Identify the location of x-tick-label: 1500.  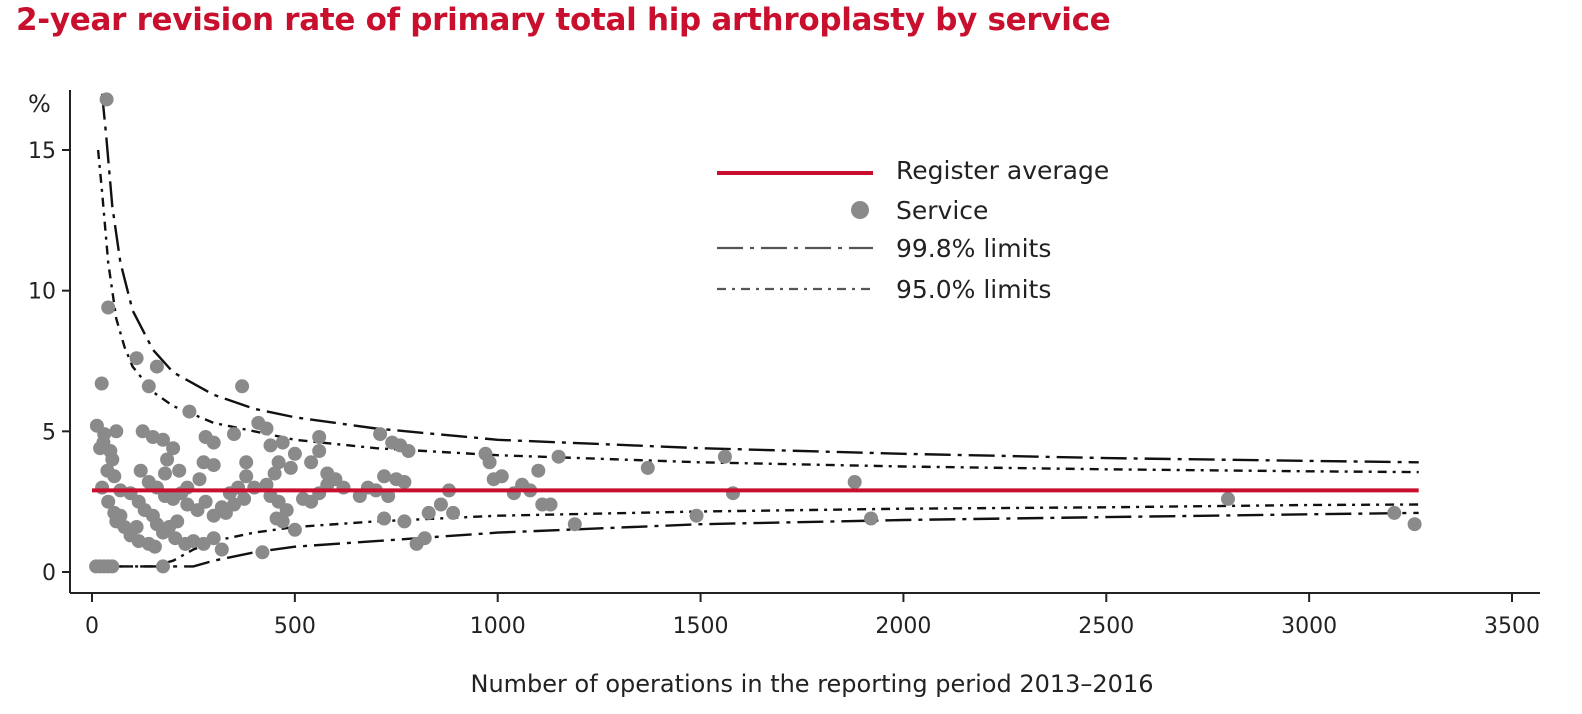
(701, 626).